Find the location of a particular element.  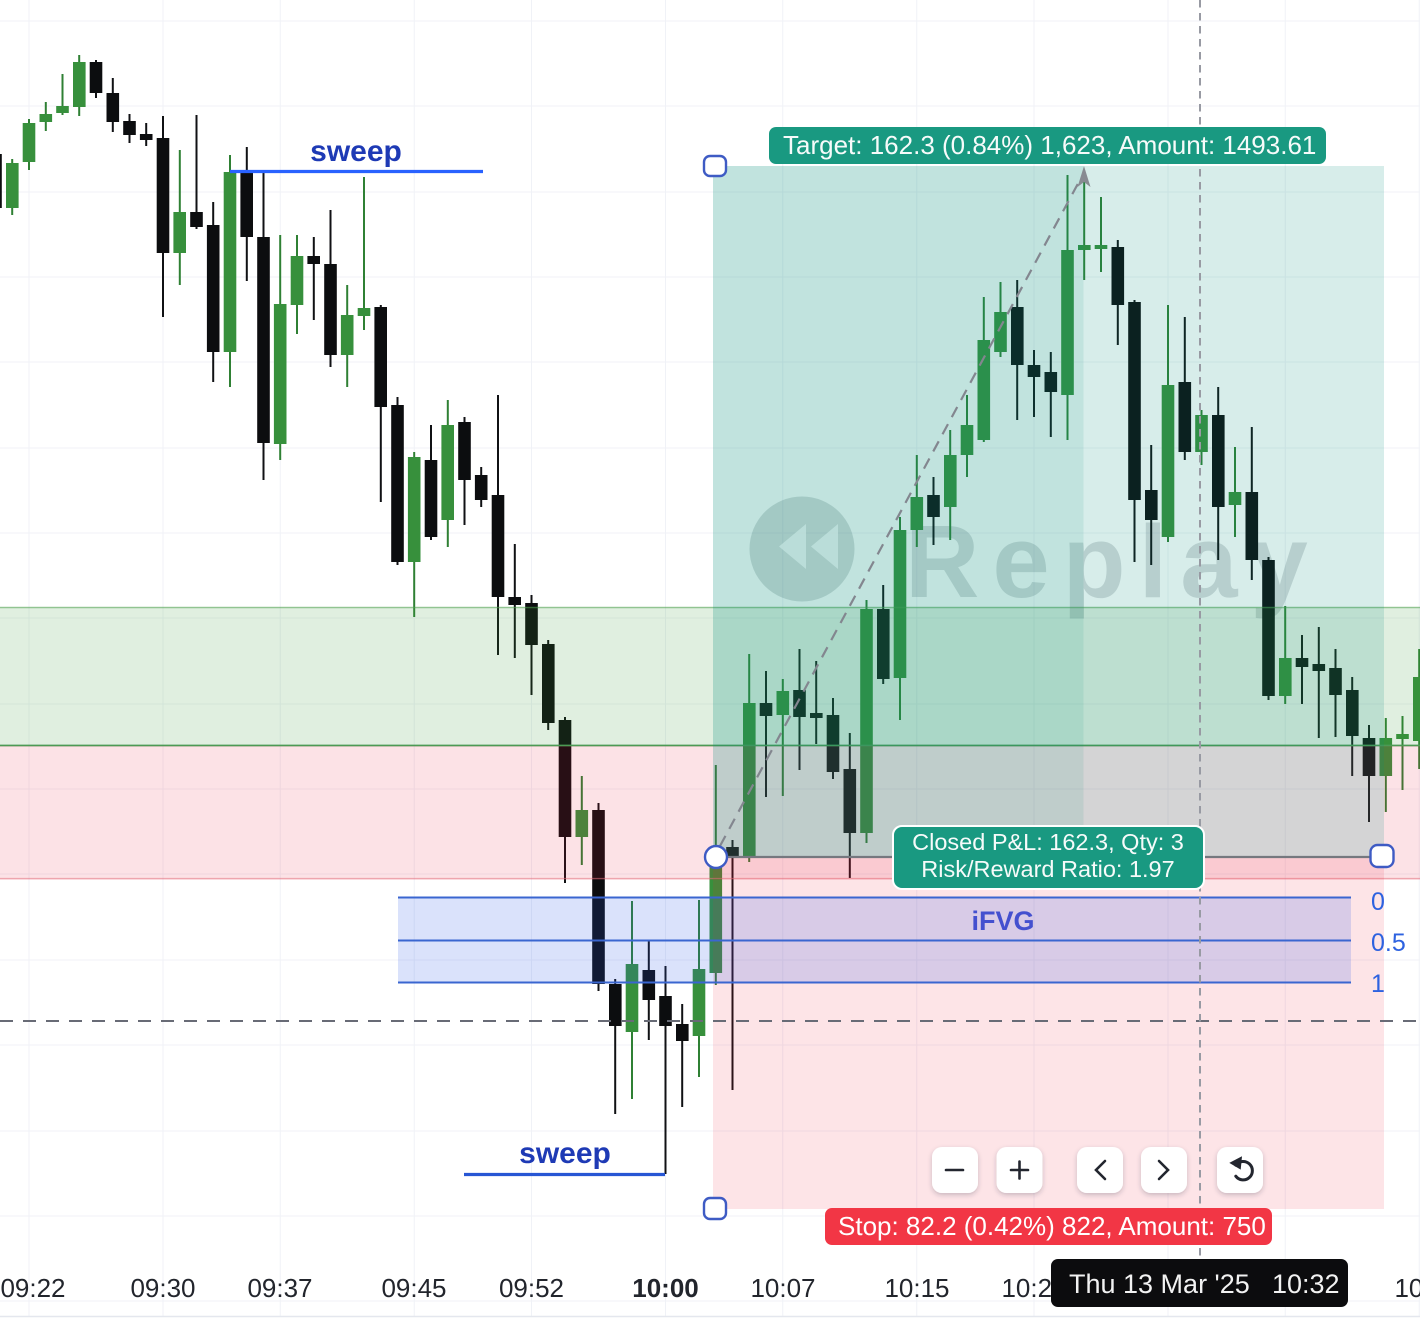

svg-text: 10:07 is located at coordinates (782, 1288).